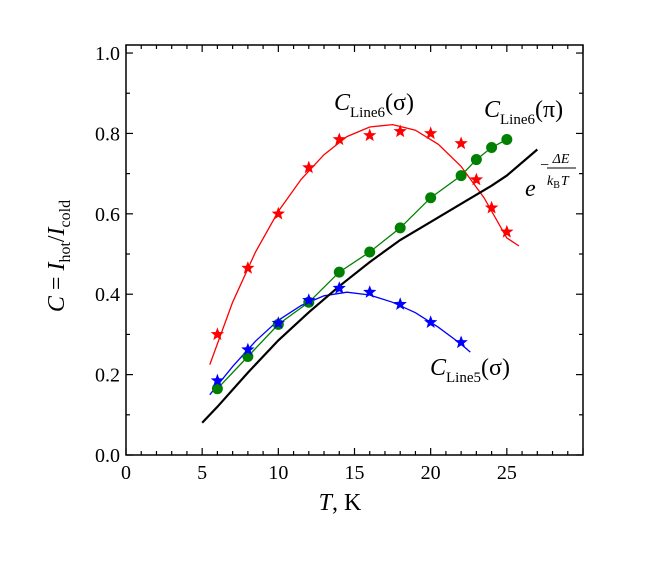 This screenshot has height=561, width=654. What do you see at coordinates (126, 473) in the screenshot?
I see `x-tick-label: 0` at bounding box center [126, 473].